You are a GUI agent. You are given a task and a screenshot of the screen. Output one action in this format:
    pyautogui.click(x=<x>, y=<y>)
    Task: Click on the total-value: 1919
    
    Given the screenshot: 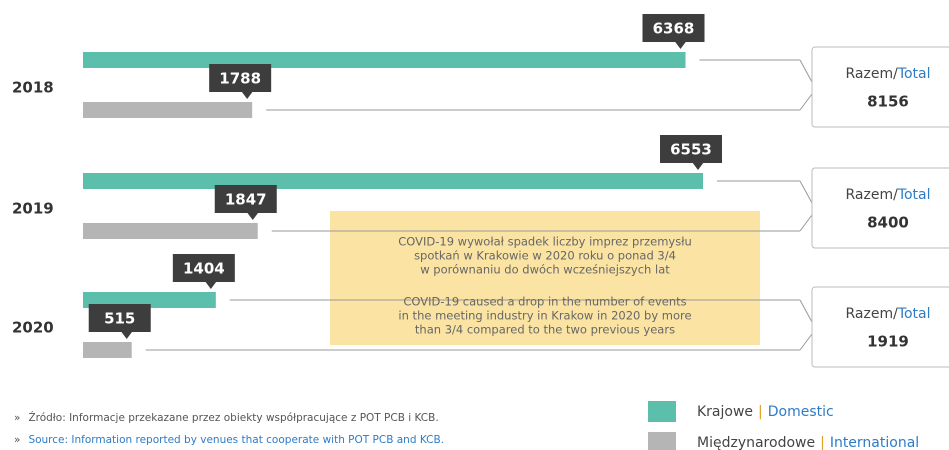 What is the action you would take?
    pyautogui.click(x=888, y=342)
    